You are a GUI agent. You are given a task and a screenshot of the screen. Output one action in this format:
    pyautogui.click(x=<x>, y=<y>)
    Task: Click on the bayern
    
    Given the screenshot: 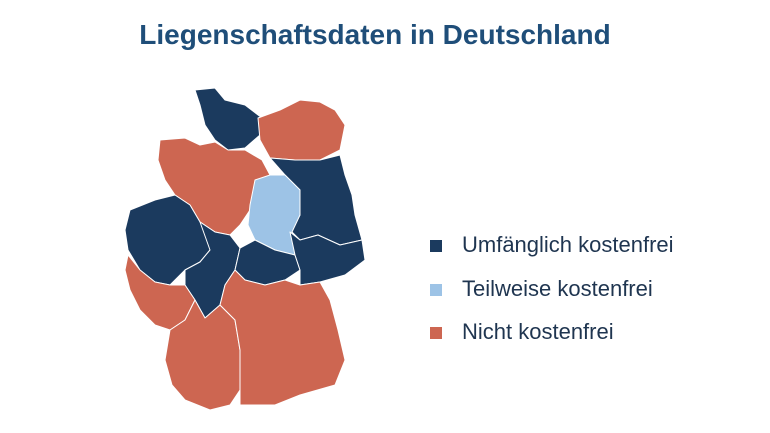 What is the action you would take?
    pyautogui.click(x=282, y=337)
    